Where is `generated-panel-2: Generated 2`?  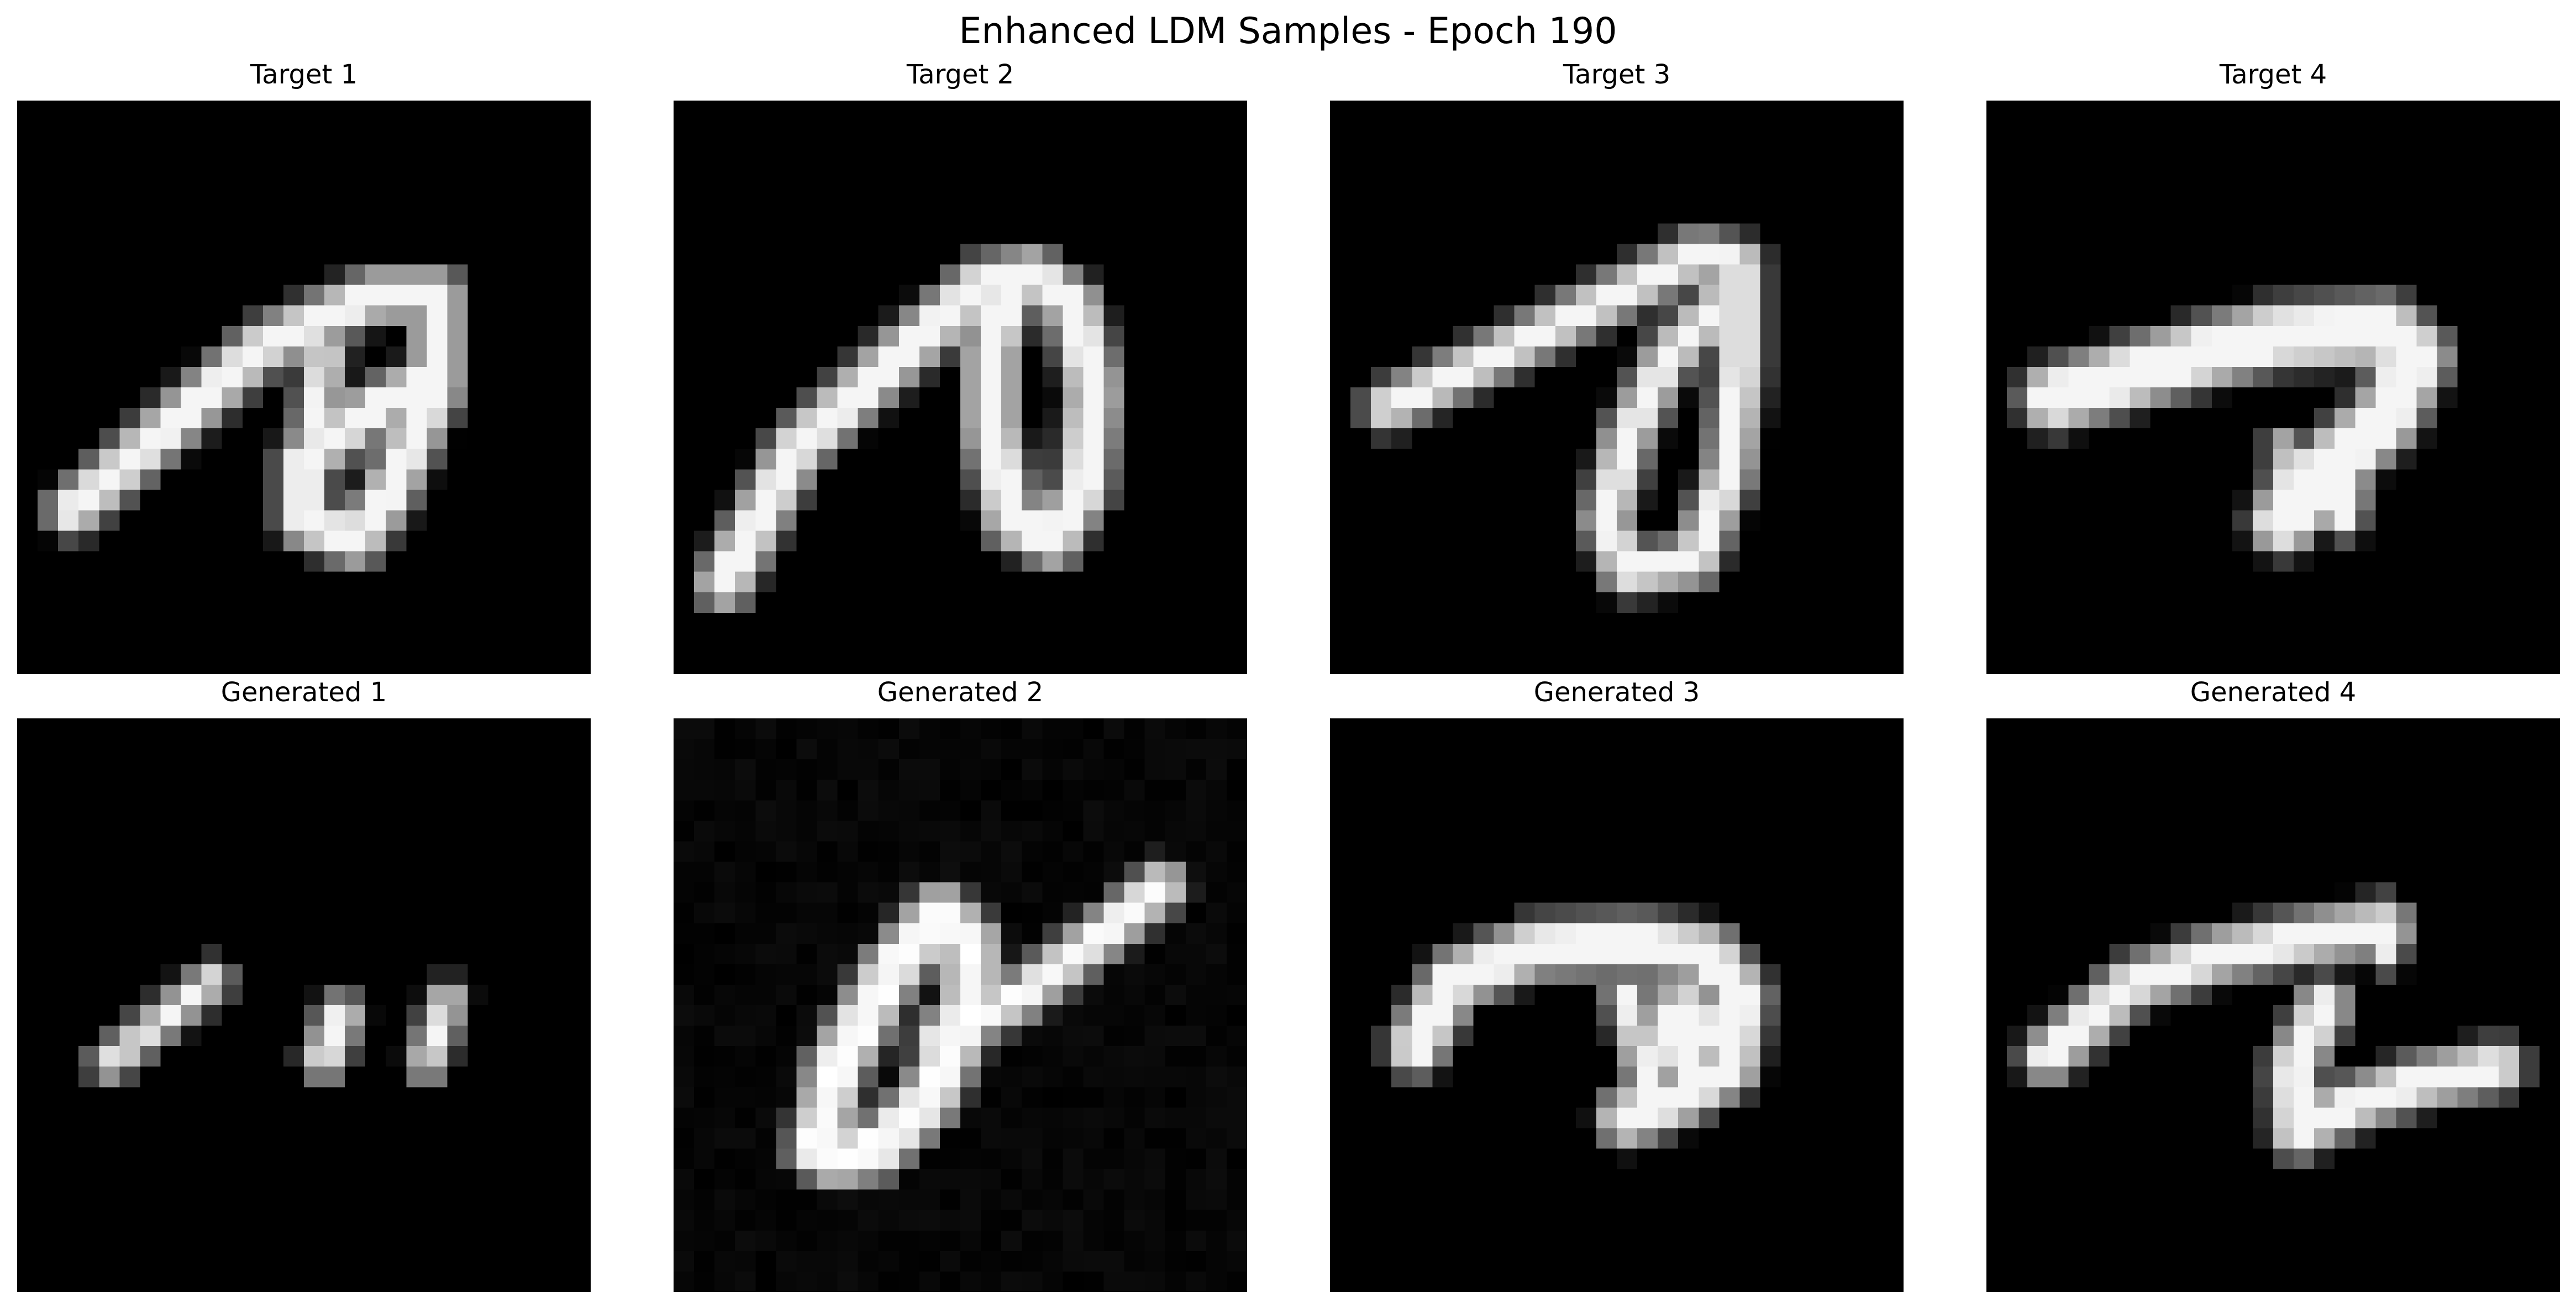
generated-panel-2: Generated 2 is located at coordinates (960, 984).